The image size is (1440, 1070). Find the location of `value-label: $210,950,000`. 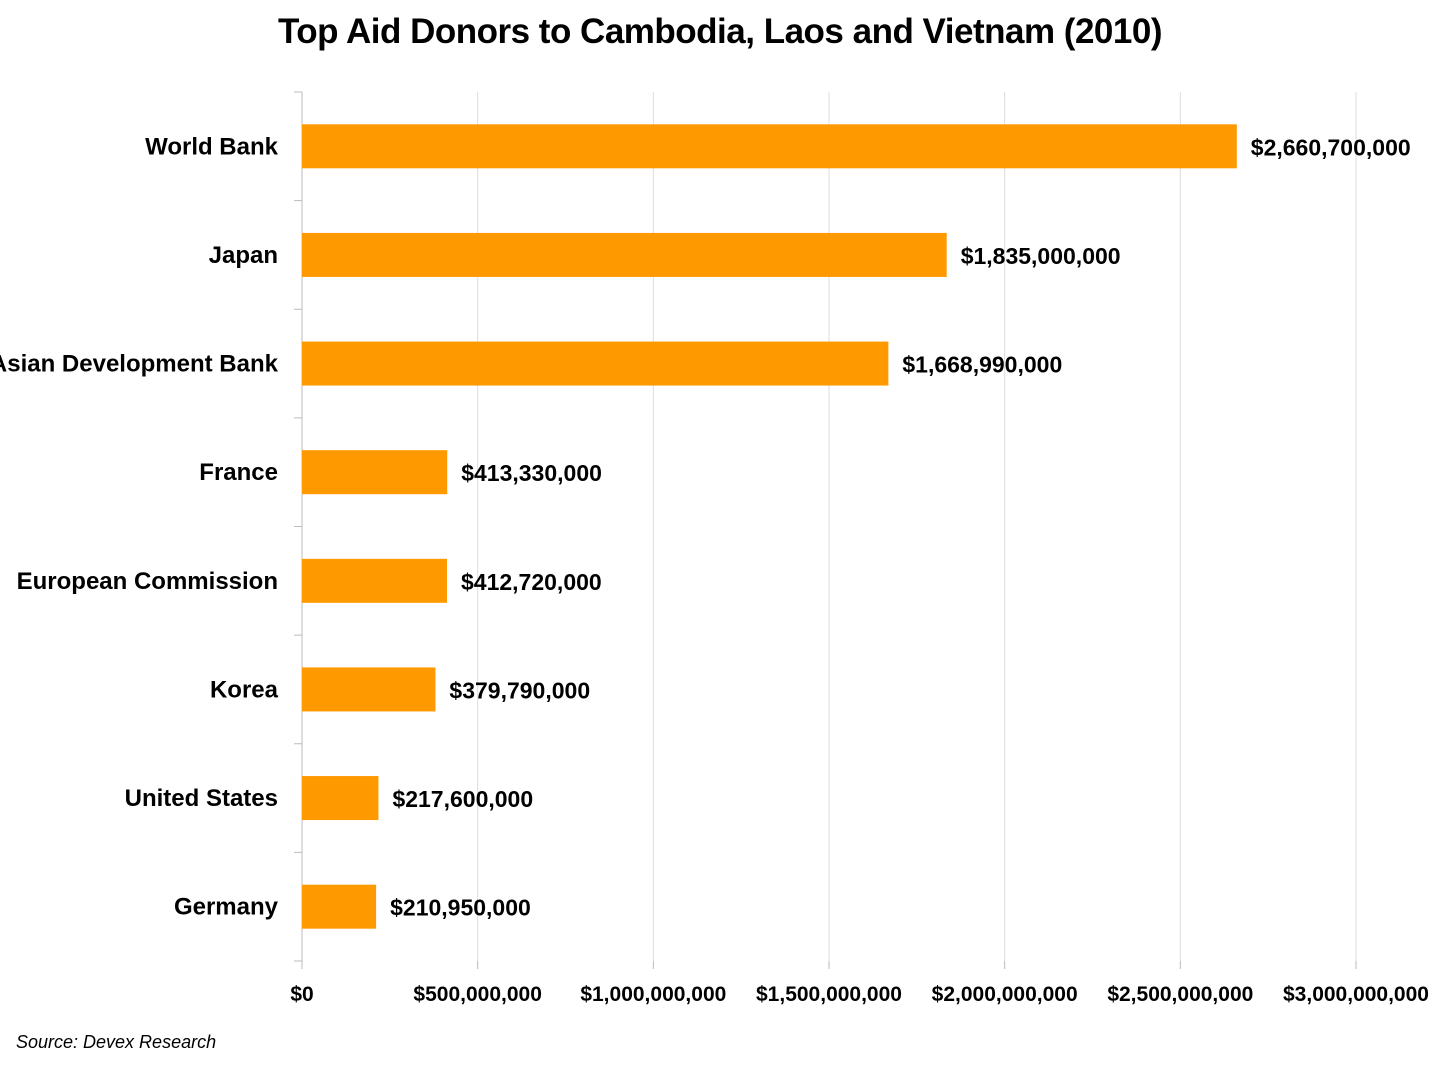

value-label: $210,950,000 is located at coordinates (460, 908).